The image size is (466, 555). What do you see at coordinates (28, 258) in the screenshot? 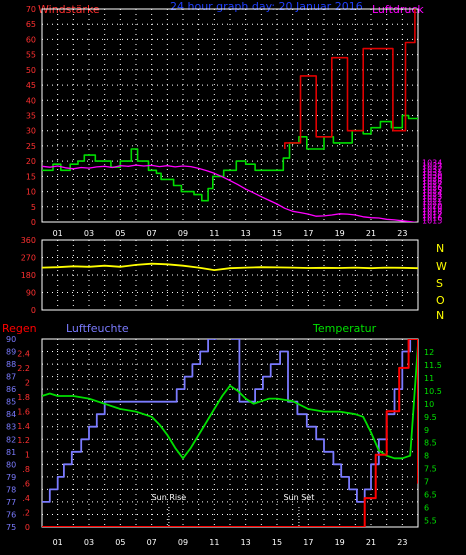
I see `direction-tick-label: 270` at bounding box center [28, 258].